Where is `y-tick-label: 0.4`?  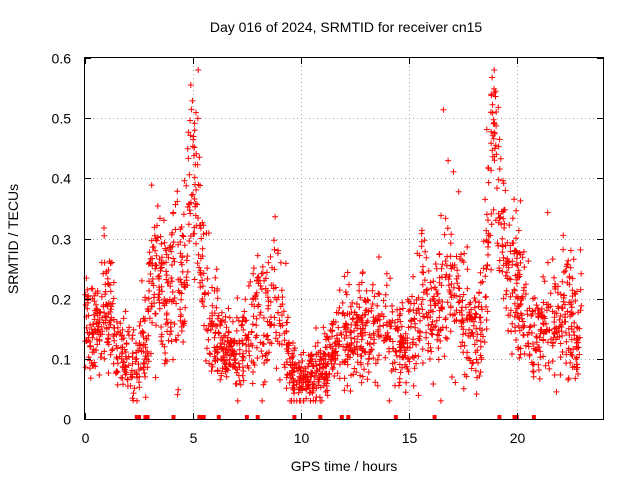 y-tick-label: 0.4 is located at coordinates (62, 179).